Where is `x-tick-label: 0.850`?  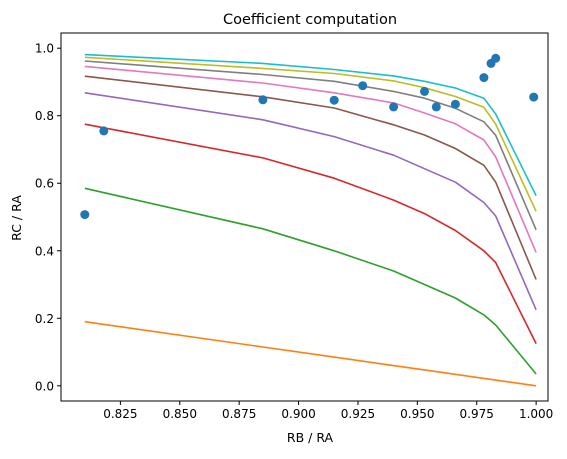
x-tick-label: 0.850 is located at coordinates (180, 414).